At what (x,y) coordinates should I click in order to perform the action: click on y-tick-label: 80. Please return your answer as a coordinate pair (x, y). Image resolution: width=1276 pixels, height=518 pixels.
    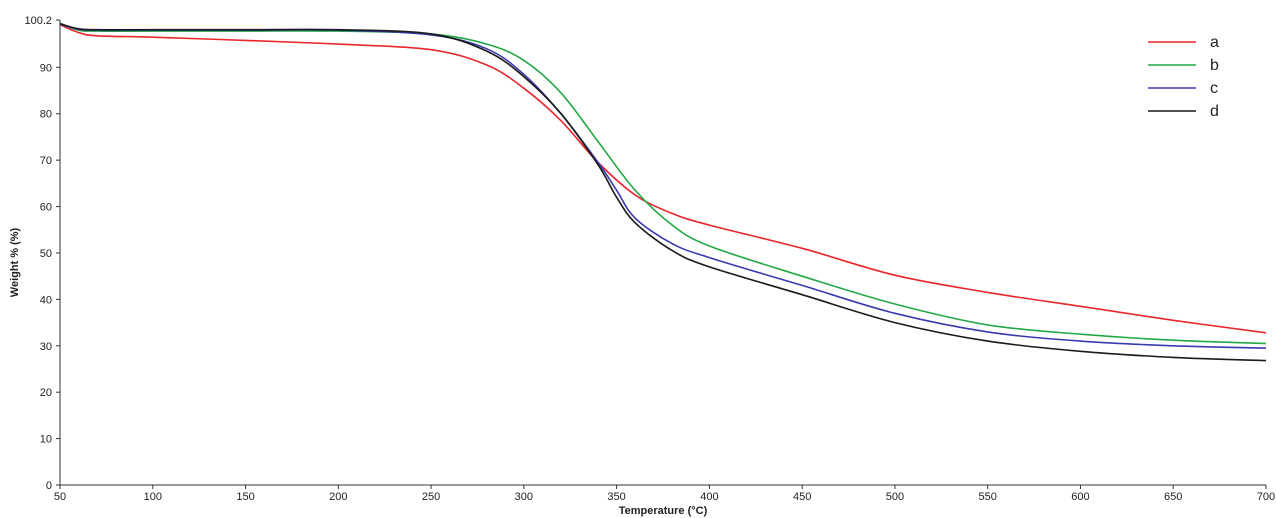
    Looking at the image, I should click on (46, 115).